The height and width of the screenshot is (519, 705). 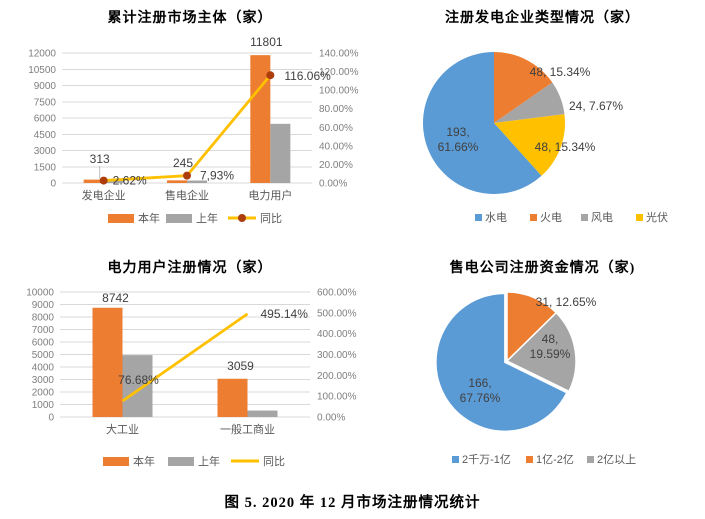 I want to click on line-value-label: 495.14%, so click(x=285, y=314).